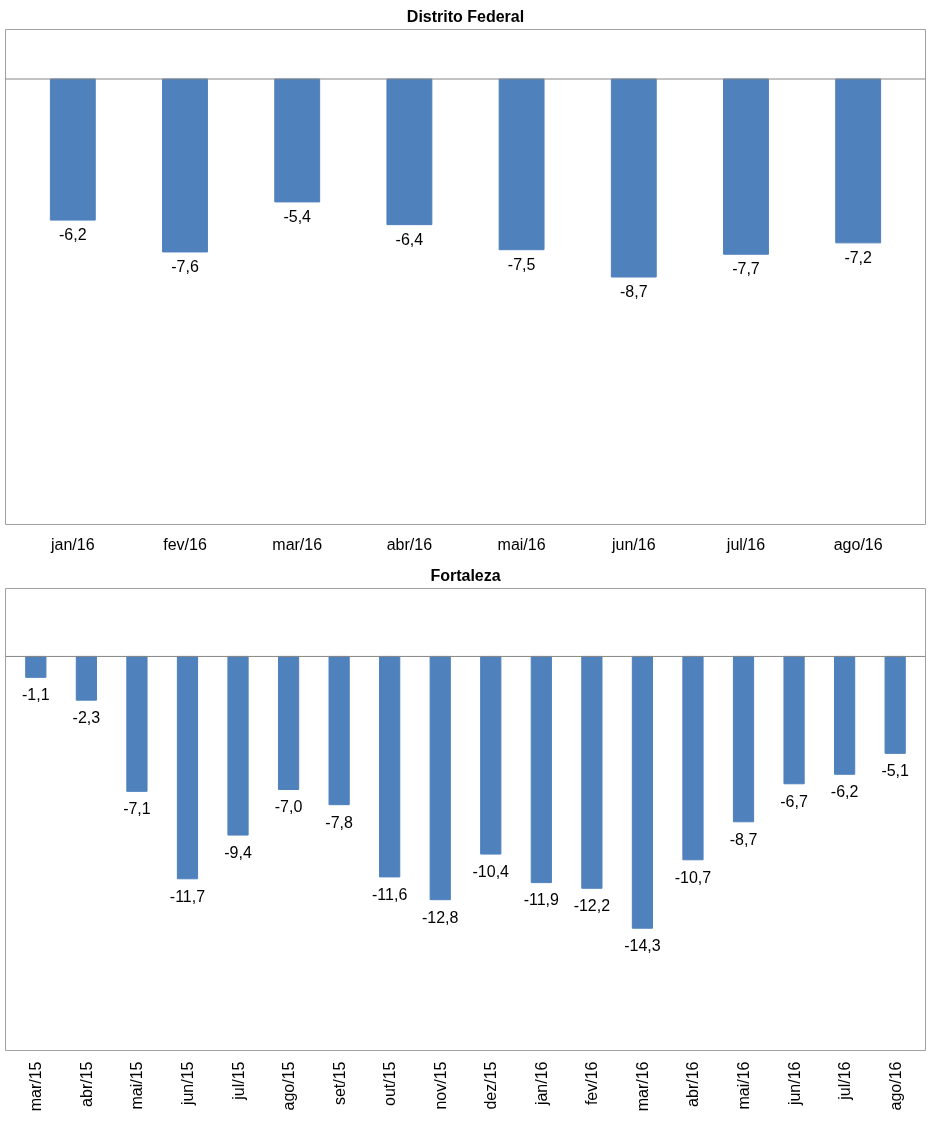  Describe the element at coordinates (642, 946) in the screenshot. I see `data-label: -14,3` at that location.